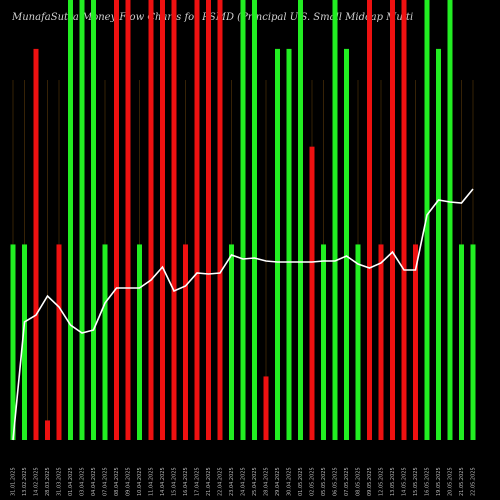 This screenshot has width=500, height=500. I want to click on x-tick-label: 23.04.2025, so click(232, 481).